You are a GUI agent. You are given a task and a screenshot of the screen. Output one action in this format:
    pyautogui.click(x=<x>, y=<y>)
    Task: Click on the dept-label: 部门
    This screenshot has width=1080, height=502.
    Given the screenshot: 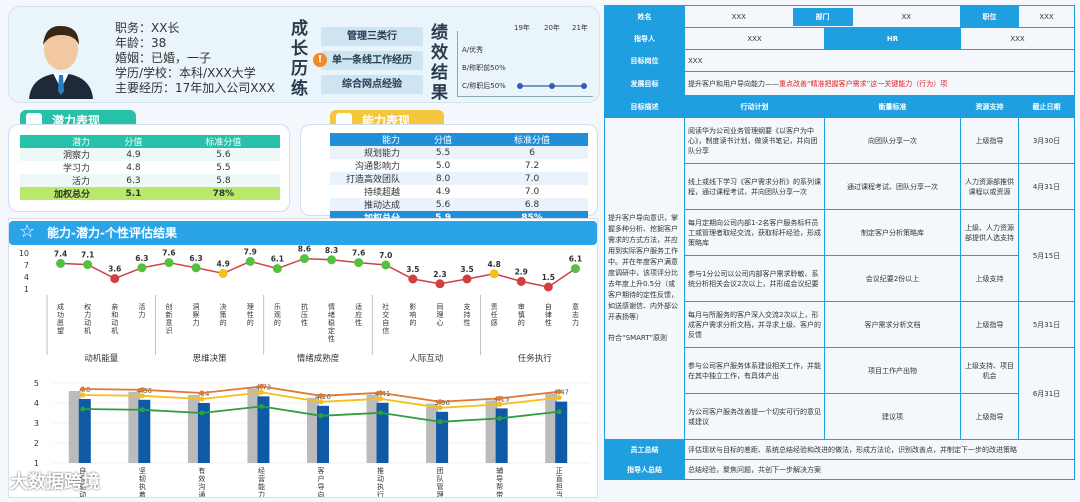 What is the action you would take?
    pyautogui.click(x=822, y=16)
    